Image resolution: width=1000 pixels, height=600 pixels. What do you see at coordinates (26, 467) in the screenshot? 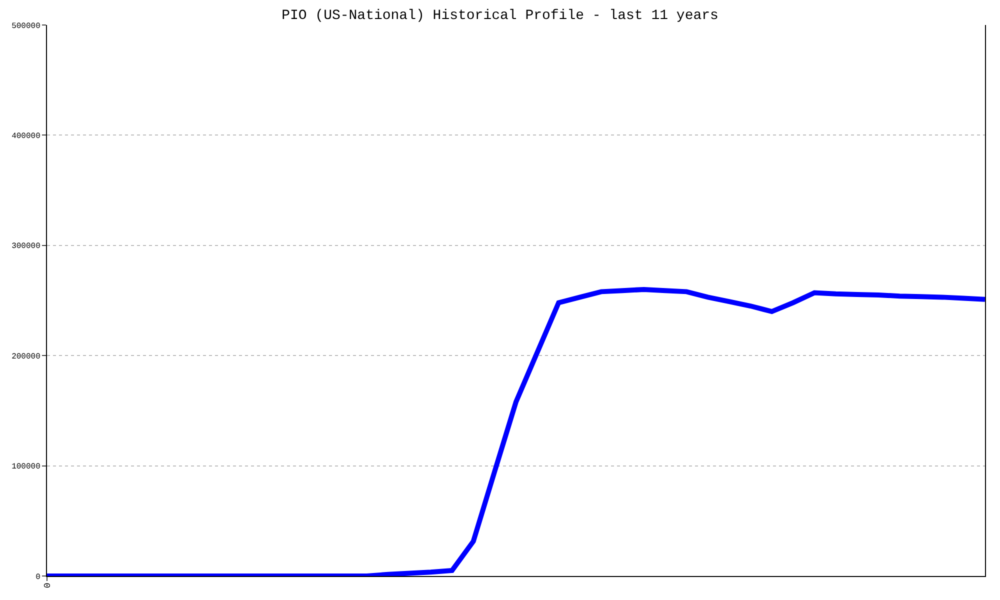
I see `y-tick-label: 100000` at bounding box center [26, 467].